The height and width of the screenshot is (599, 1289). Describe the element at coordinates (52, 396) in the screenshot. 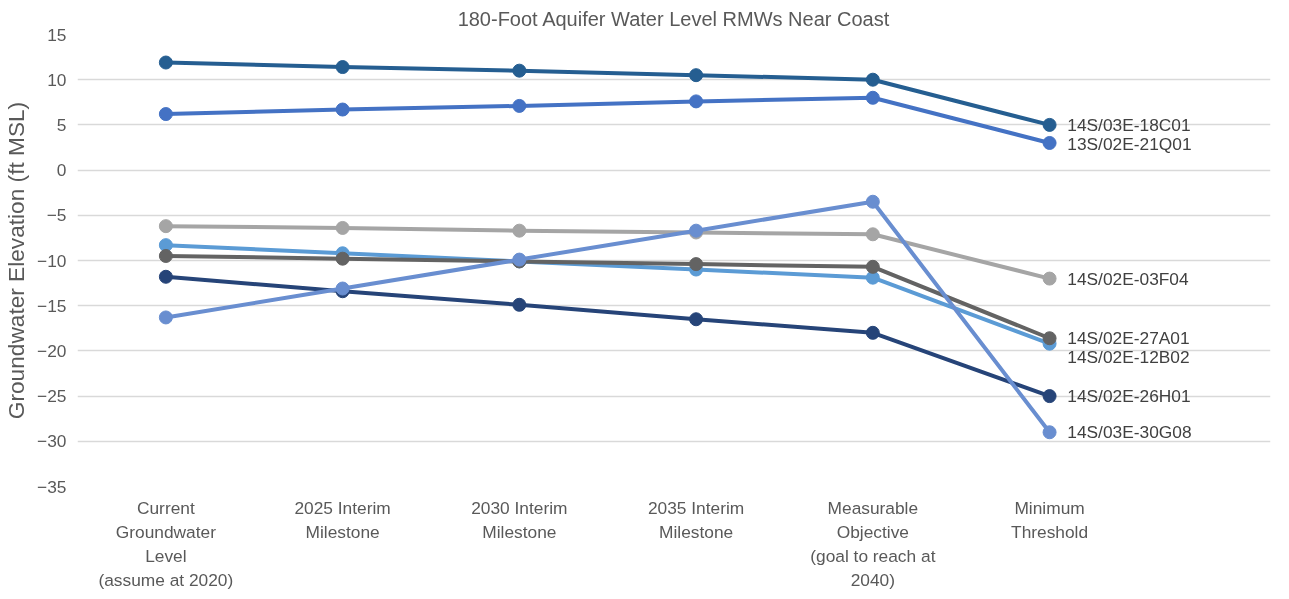

I see `y-tick-label: −25` at that location.